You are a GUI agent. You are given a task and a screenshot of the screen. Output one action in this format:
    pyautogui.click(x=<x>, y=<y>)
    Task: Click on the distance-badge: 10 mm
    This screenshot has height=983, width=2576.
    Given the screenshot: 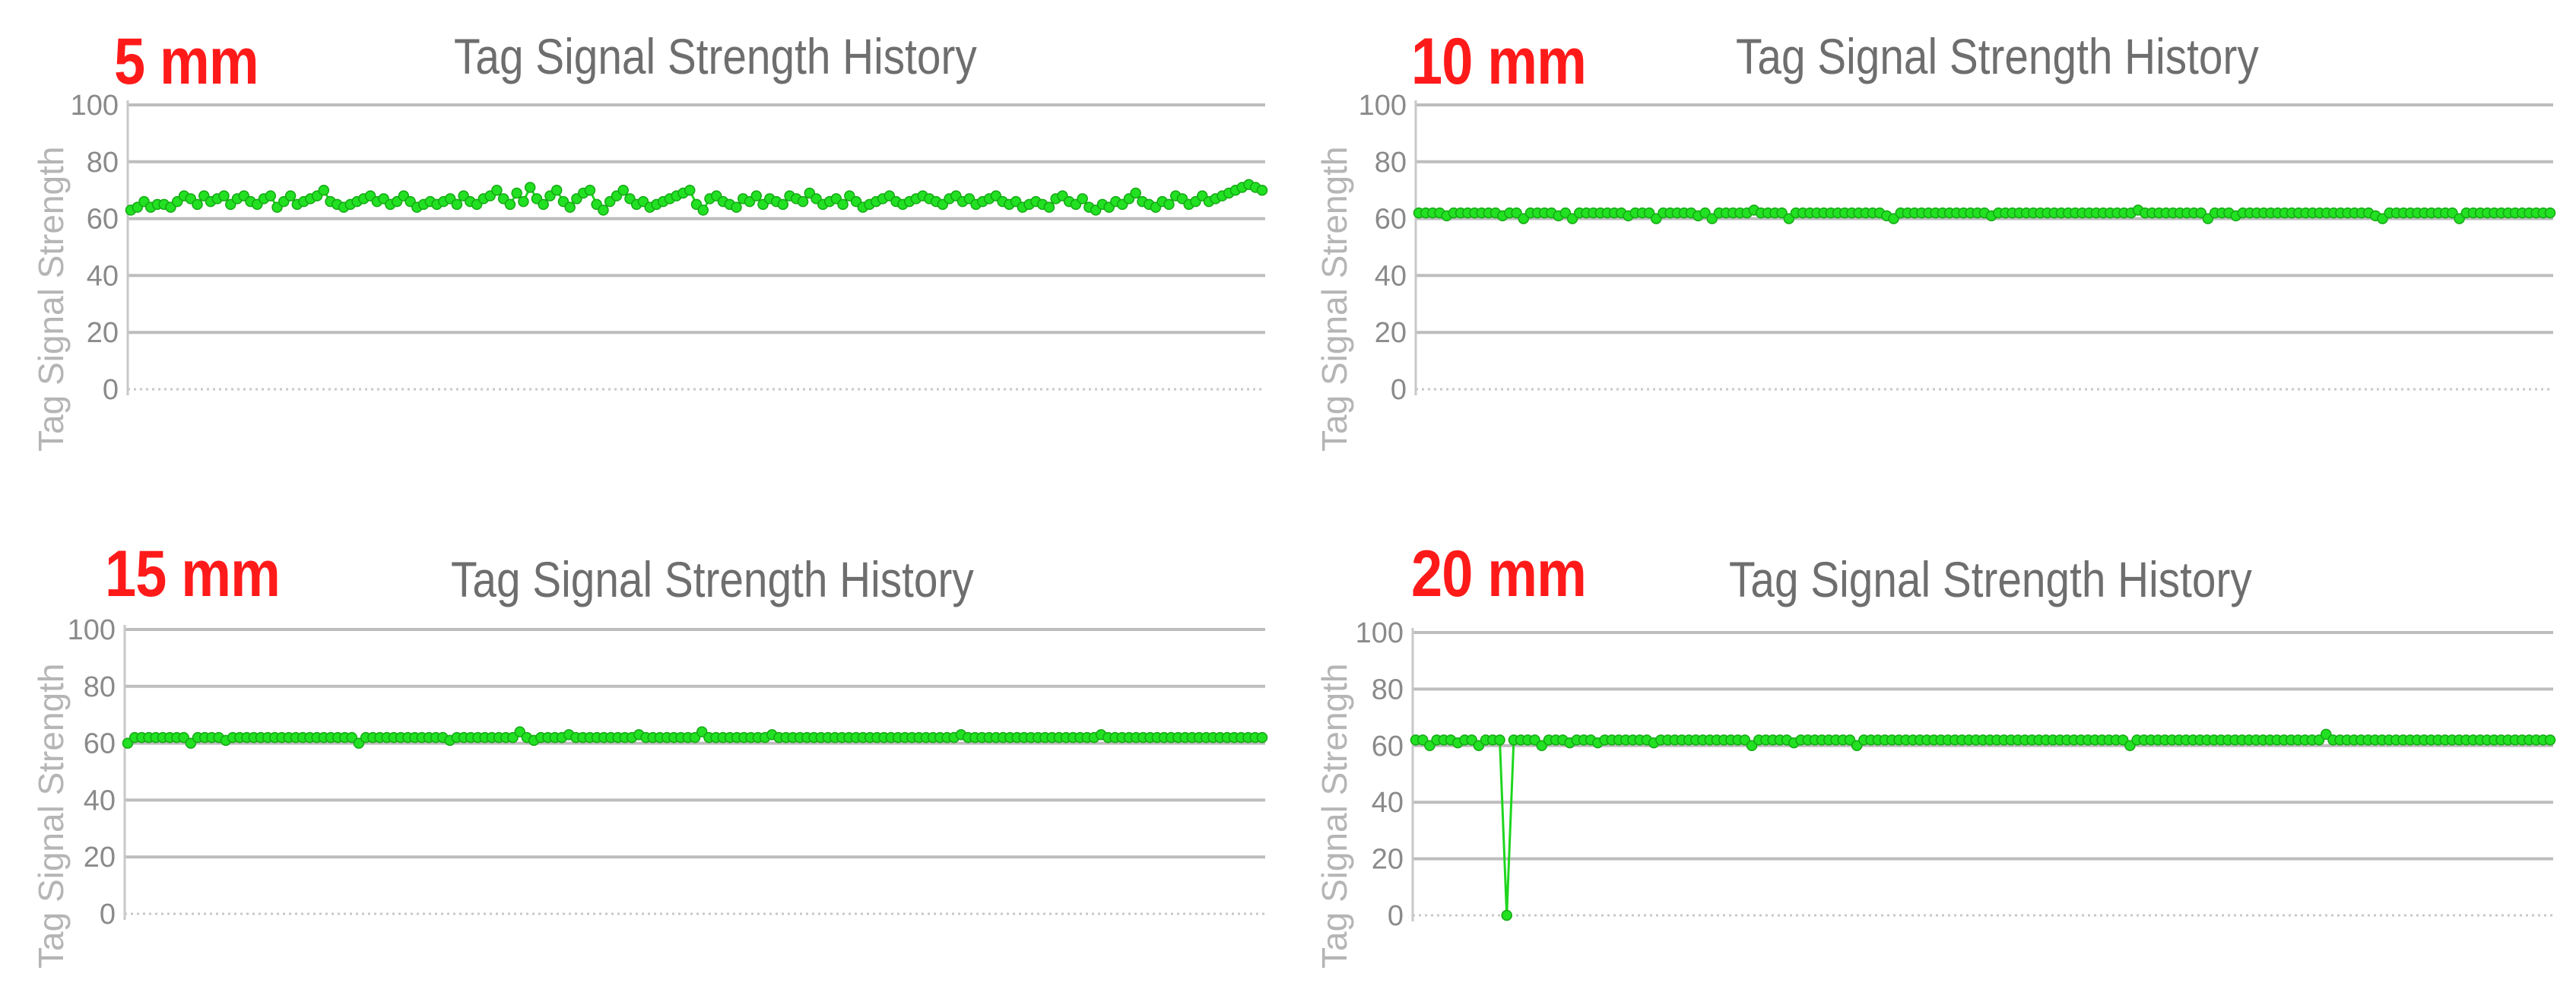 What is the action you would take?
    pyautogui.click(x=1499, y=61)
    